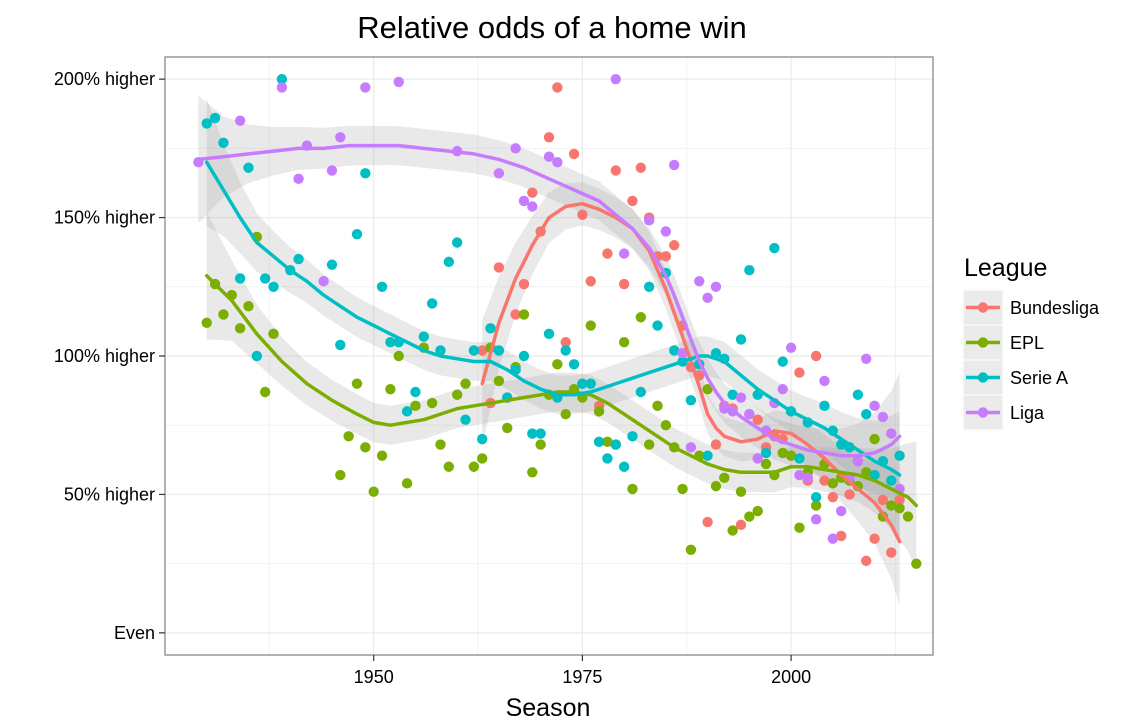 This screenshot has height=728, width=1140. I want to click on legend-title: League, so click(1005, 268).